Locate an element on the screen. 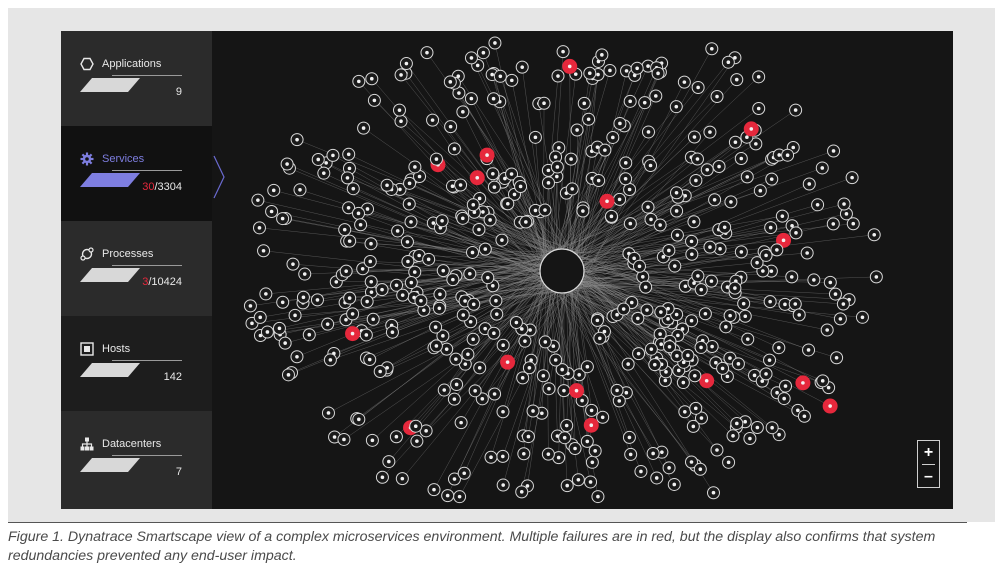 Image resolution: width=1003 pixels, height=573 pixels. sidebar-item-processes: Processes 3/10424 is located at coordinates (136, 268).